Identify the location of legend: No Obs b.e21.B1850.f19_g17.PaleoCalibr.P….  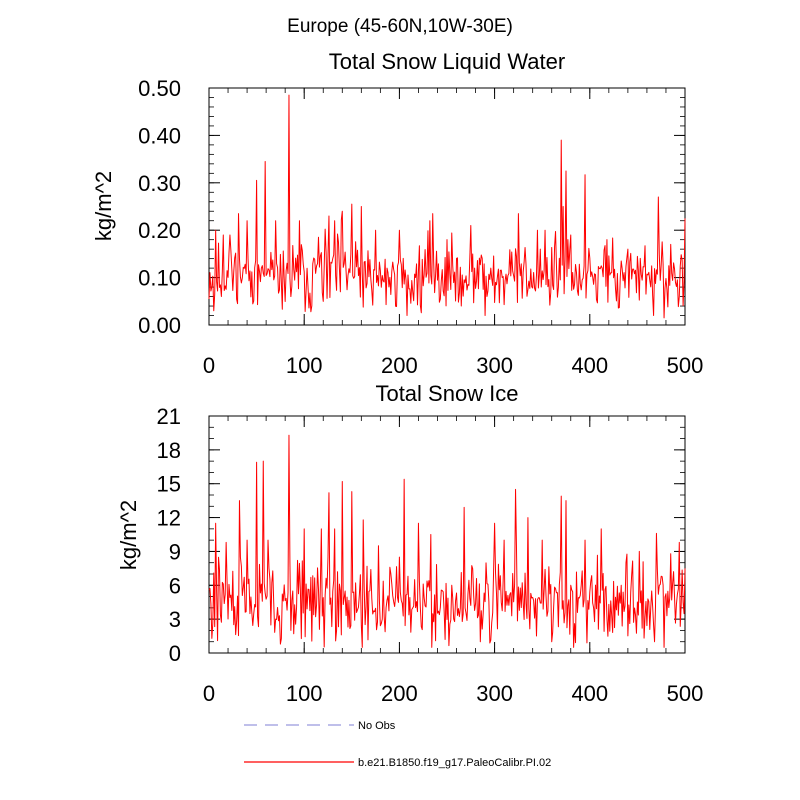
(397, 744).